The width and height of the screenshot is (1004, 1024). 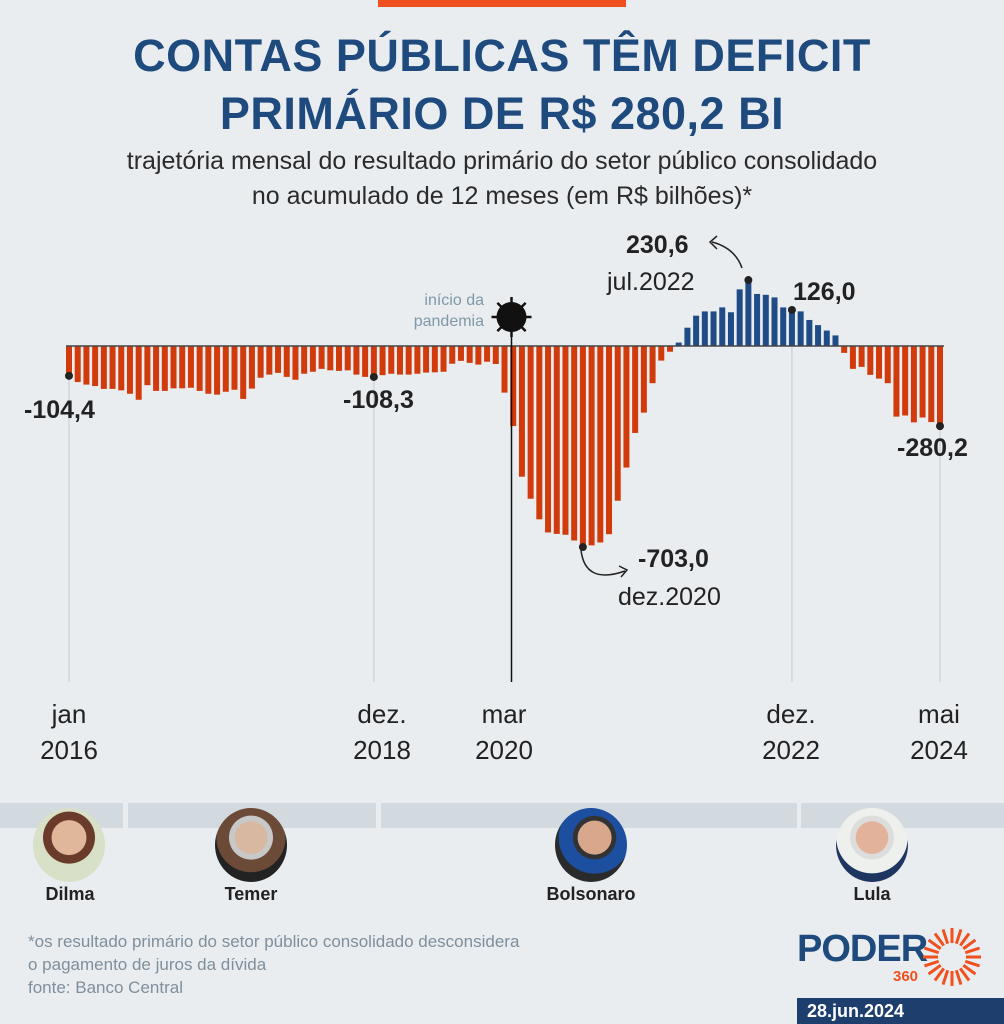 What do you see at coordinates (69, 750) in the screenshot?
I see `x-tick-year: 2016` at bounding box center [69, 750].